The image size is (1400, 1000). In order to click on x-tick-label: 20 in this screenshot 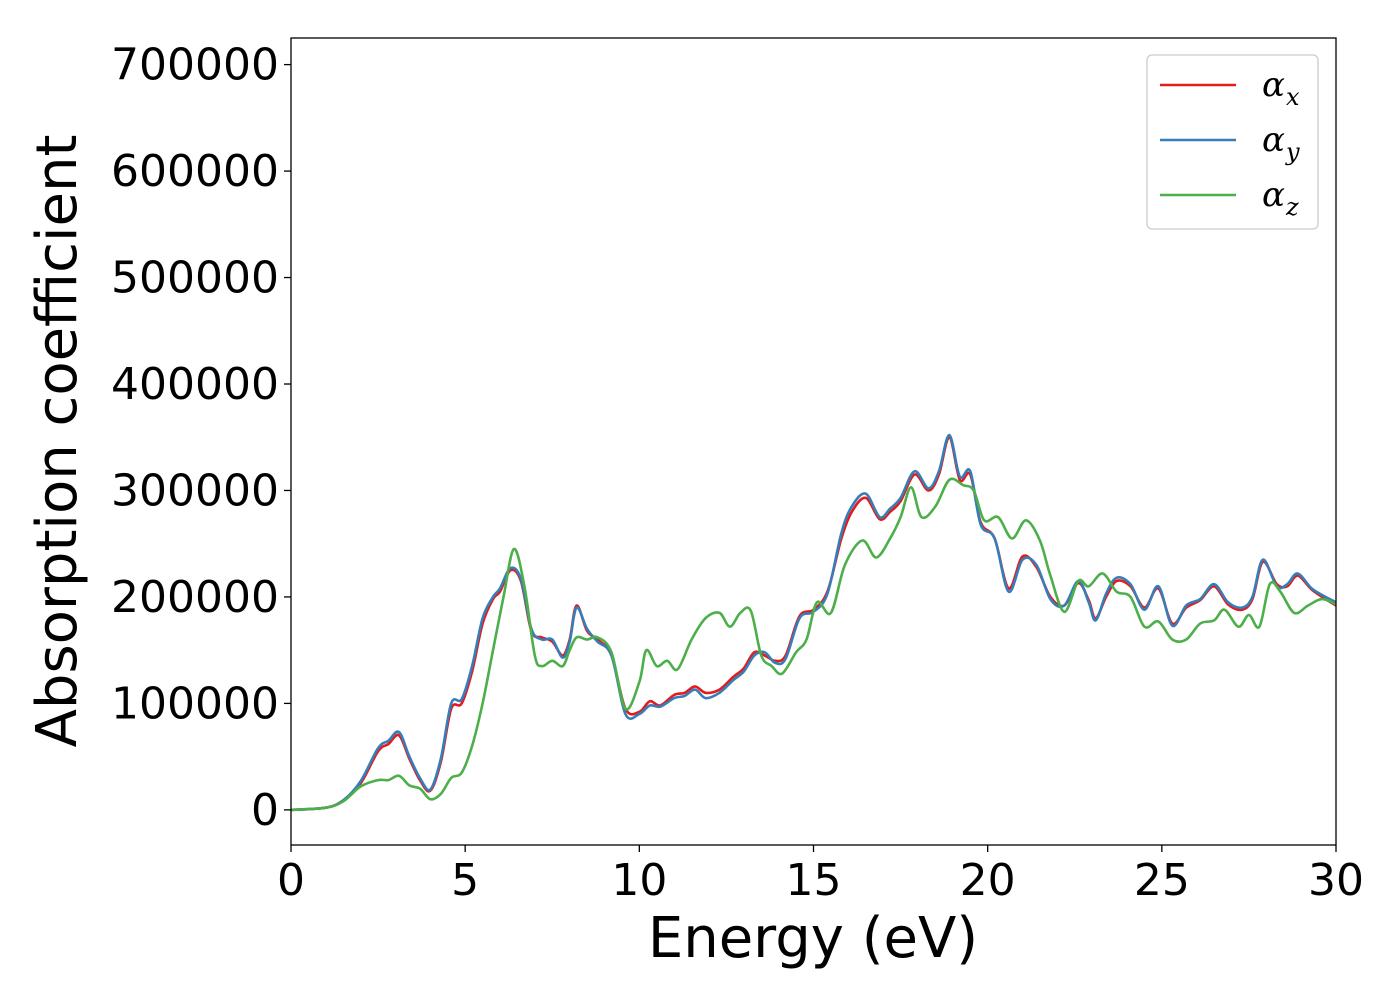, I will do `click(988, 880)`.